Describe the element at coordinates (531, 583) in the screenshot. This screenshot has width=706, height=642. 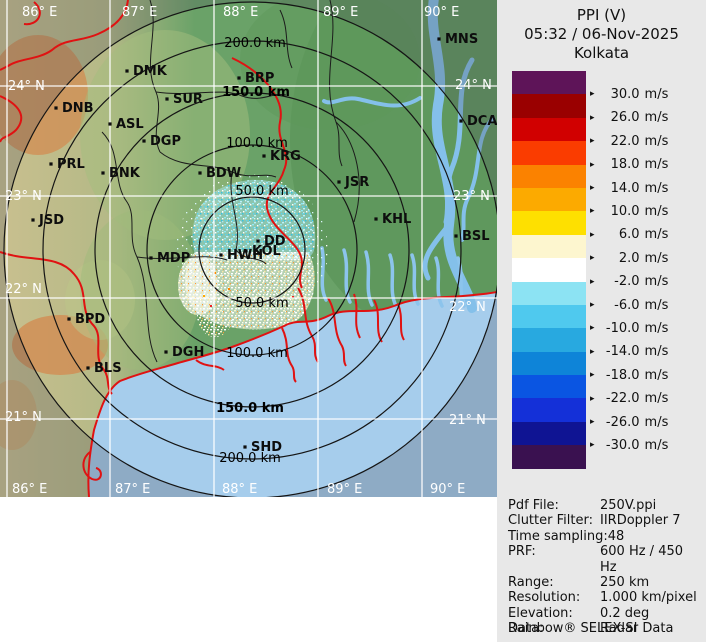
I see `parameter-label: Range:` at that location.